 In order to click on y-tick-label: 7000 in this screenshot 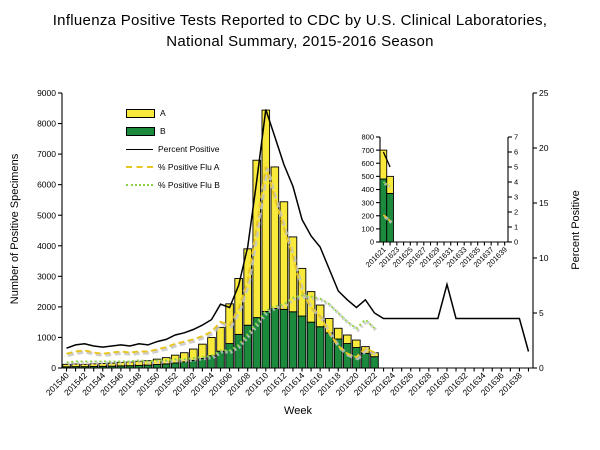, I will do `click(46, 154)`.